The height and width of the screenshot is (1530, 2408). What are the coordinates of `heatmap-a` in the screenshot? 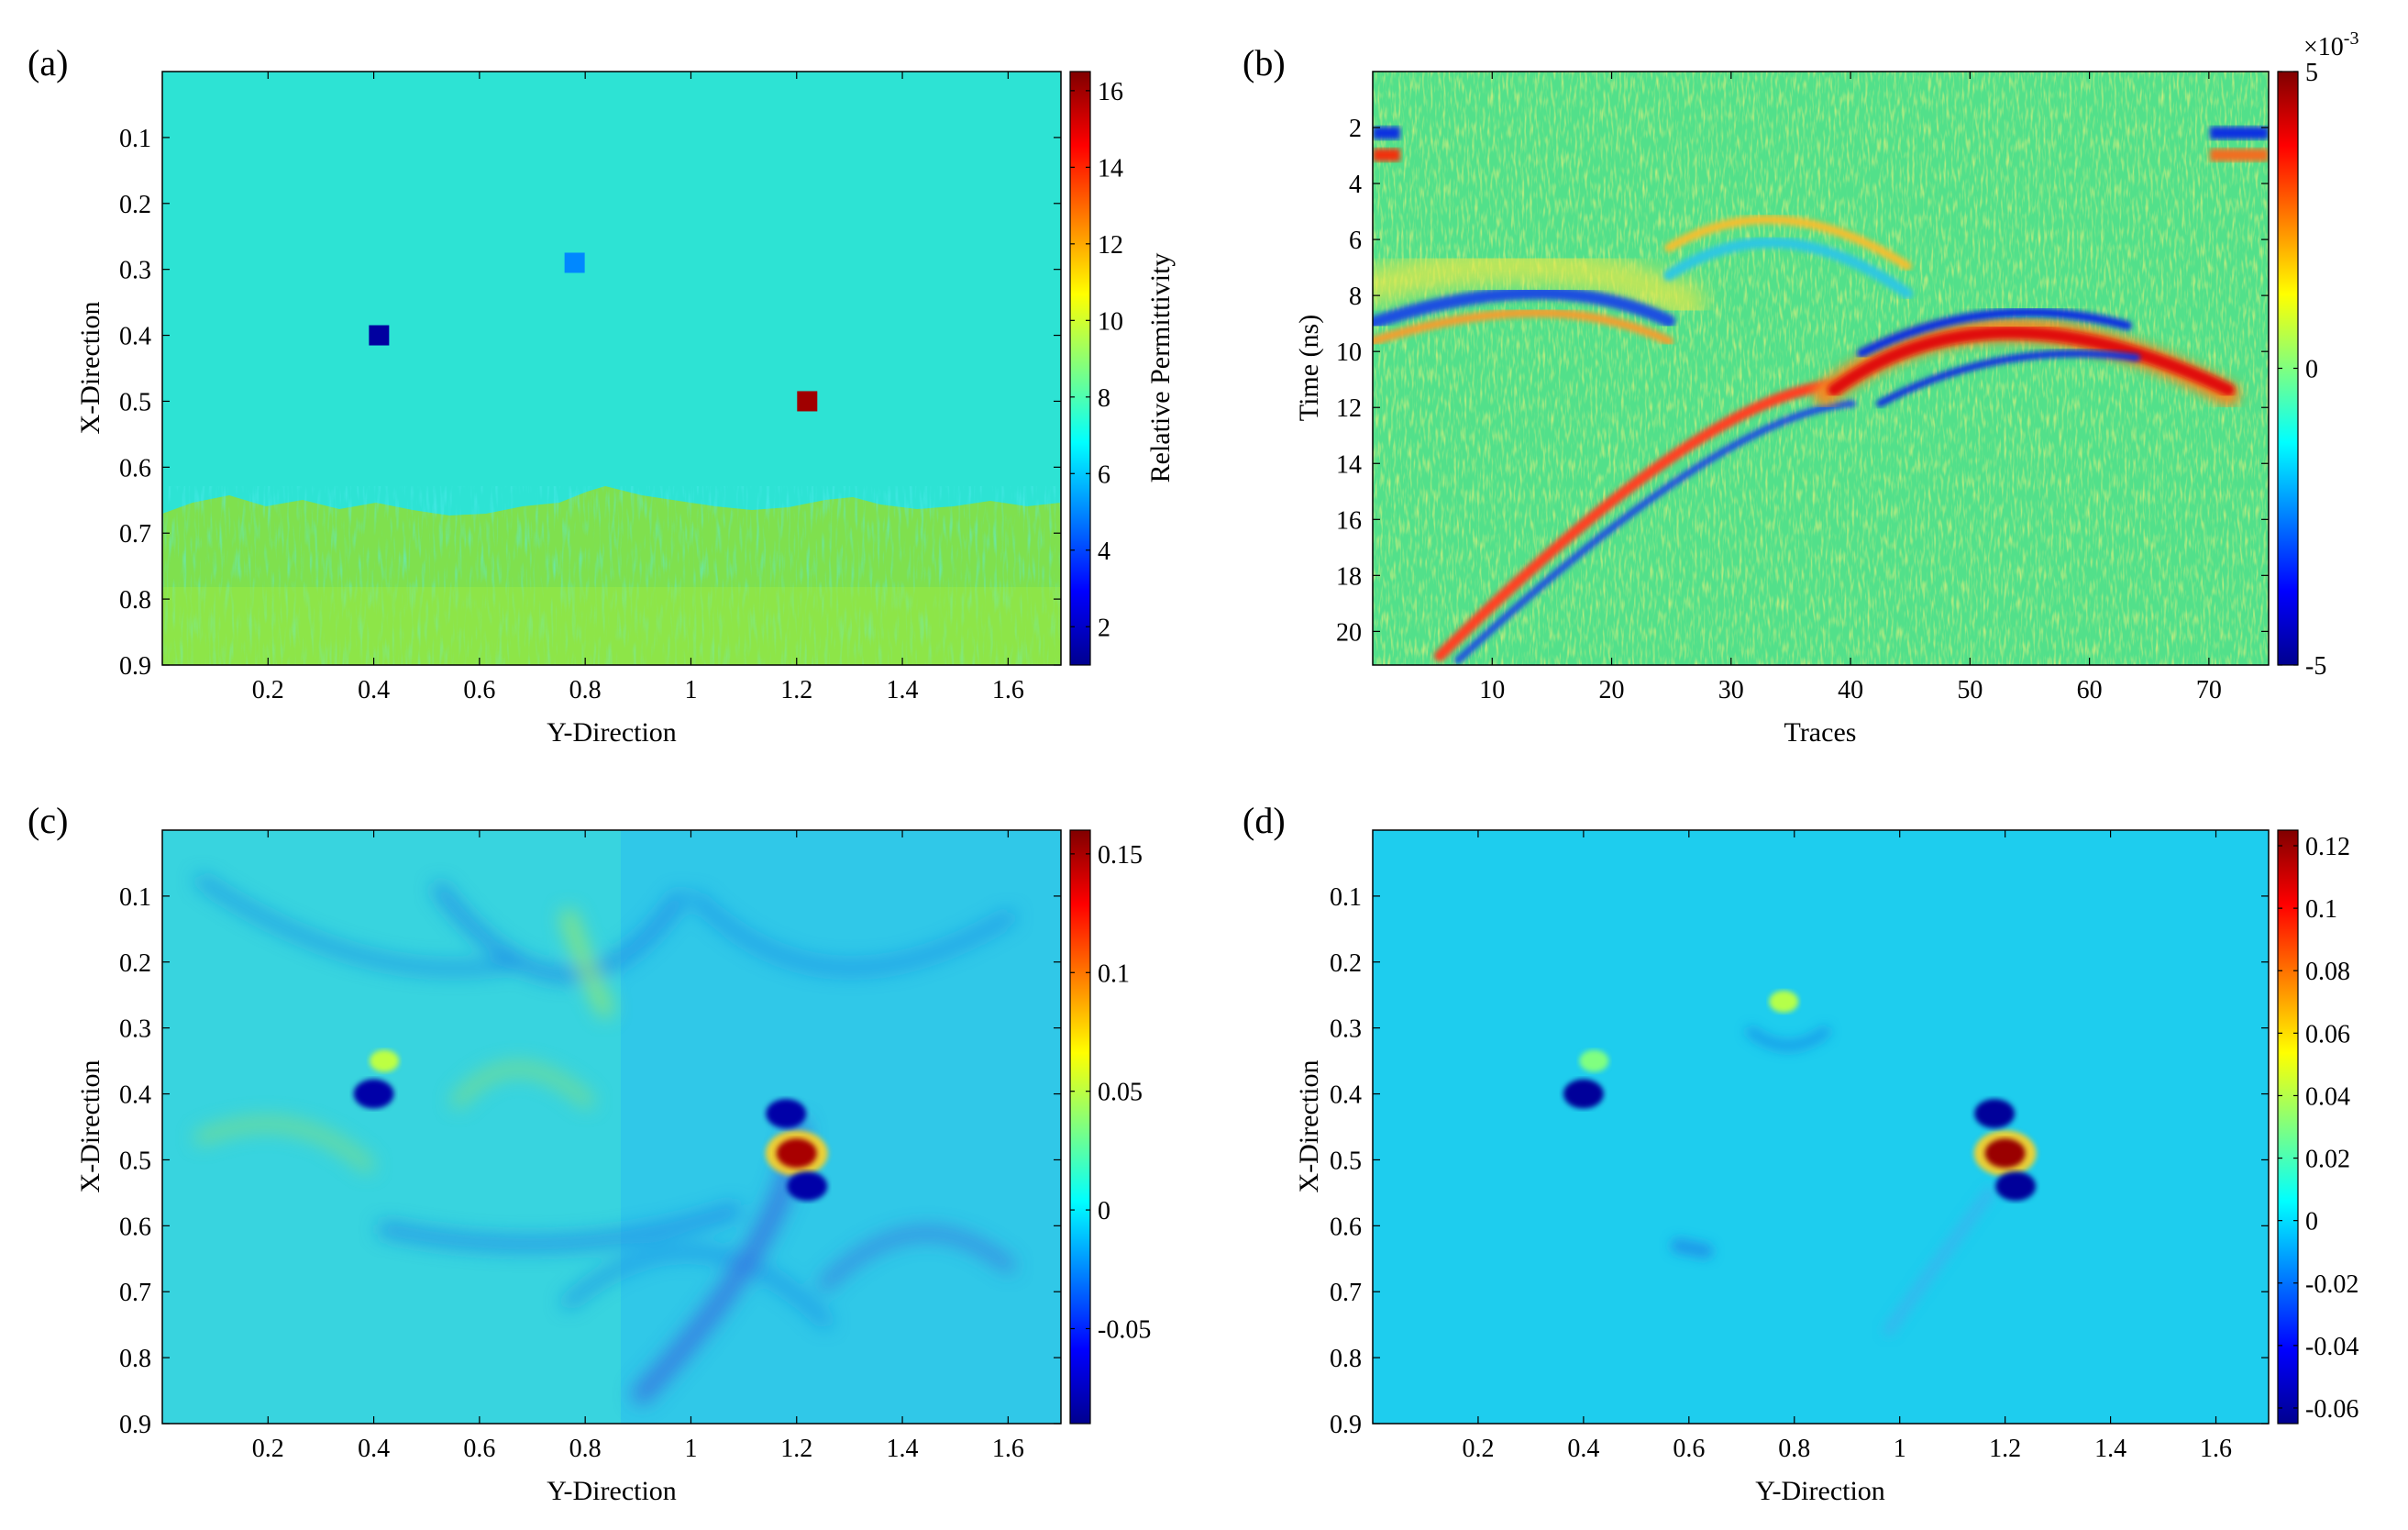 It's located at (611, 368).